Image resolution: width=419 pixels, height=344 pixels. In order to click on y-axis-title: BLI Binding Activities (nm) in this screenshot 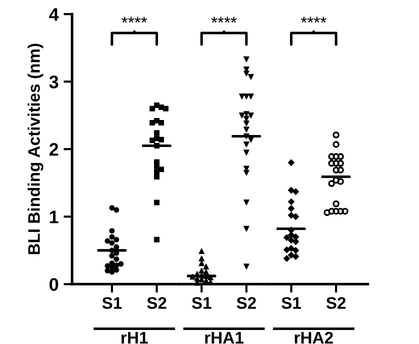, I will do `click(36, 149)`.